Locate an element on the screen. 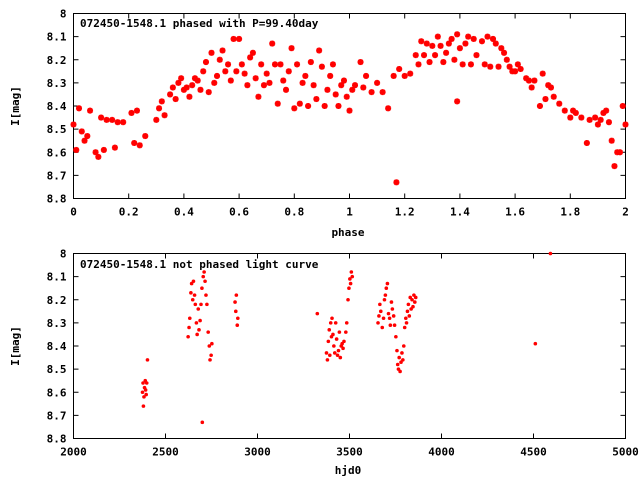  x-tick-label: 0.6 is located at coordinates (239, 212).